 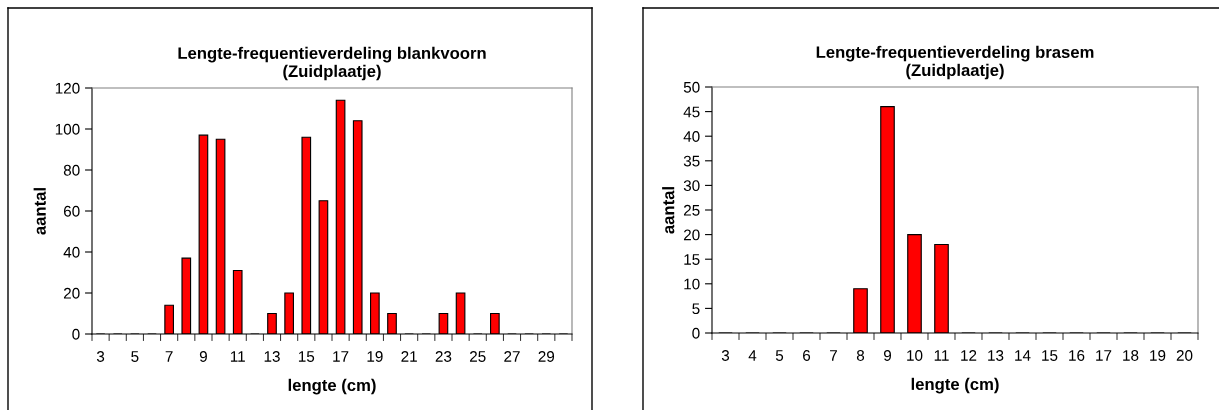 I want to click on x-tick-label: 21, so click(x=409, y=356).